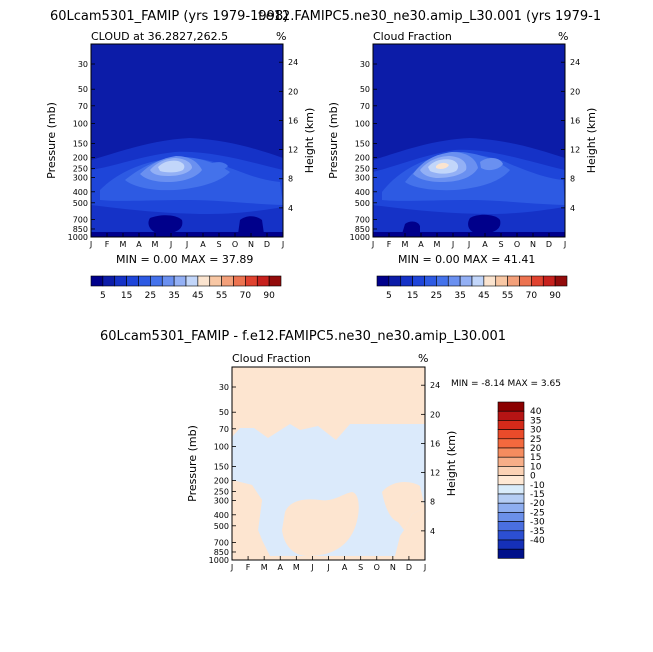  I want to click on colorbar-label: 10, so click(536, 467).